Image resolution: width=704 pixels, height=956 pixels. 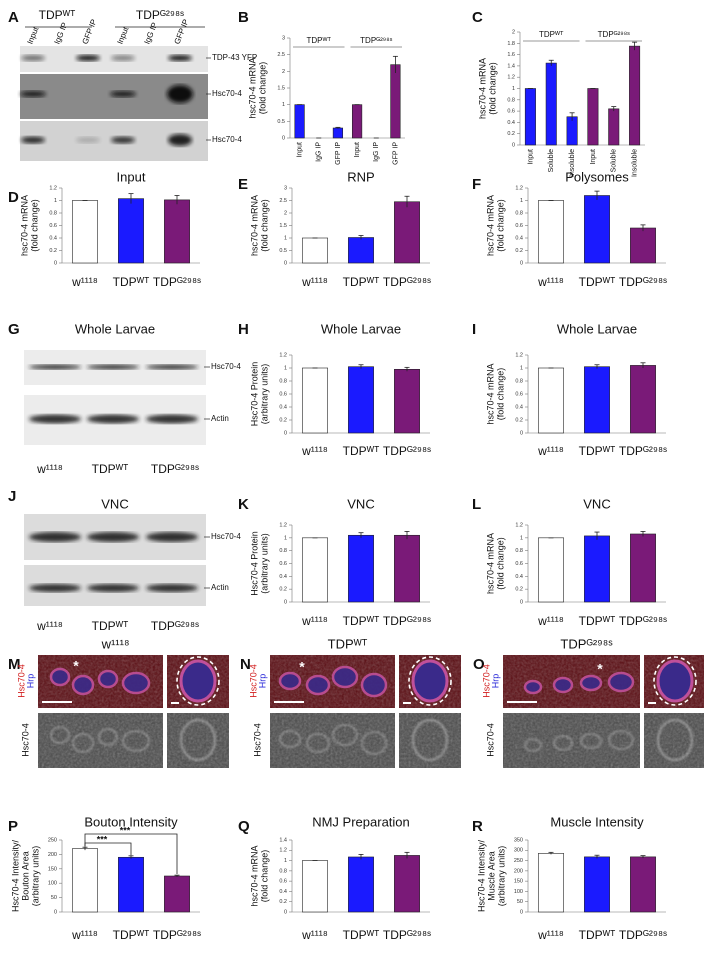 I want to click on chart-title: Muscle Intensity, so click(x=597, y=821).